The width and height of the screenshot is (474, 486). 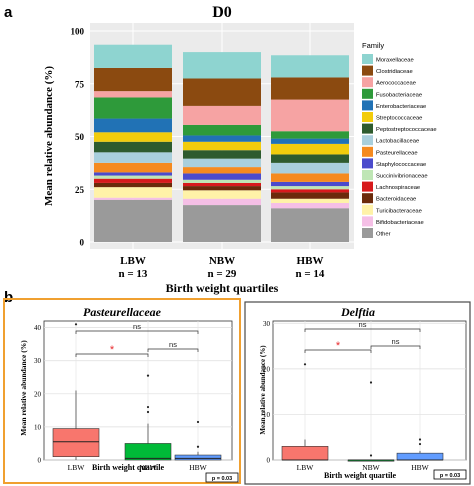 I want to click on legend-label: Streptococcaceae, so click(x=399, y=119).